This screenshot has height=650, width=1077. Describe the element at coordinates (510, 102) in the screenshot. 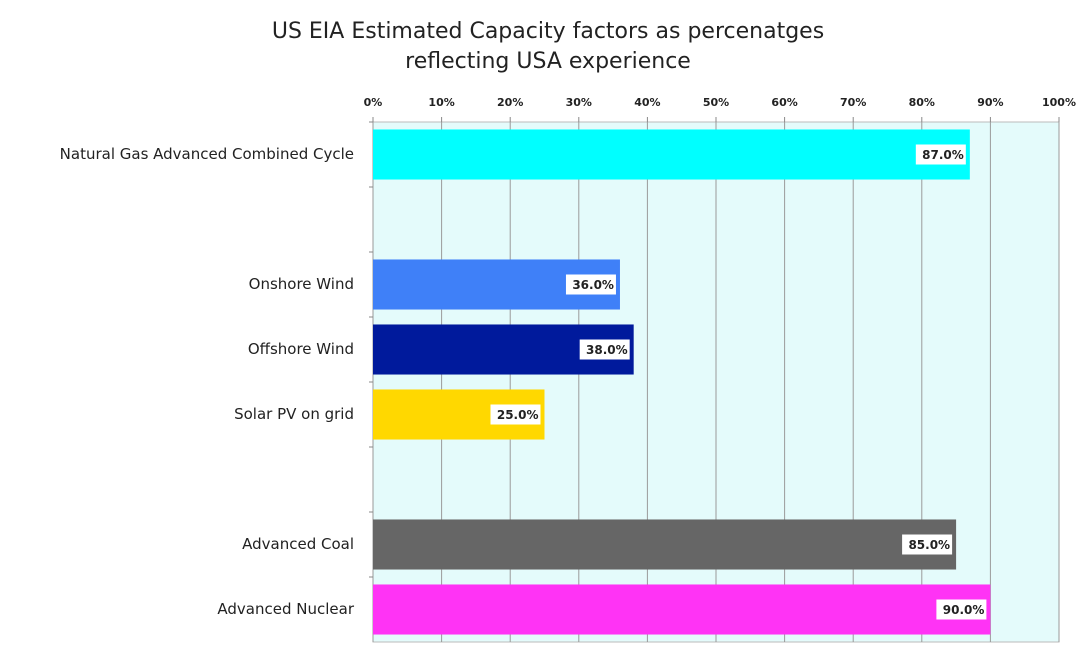

I see `x-tick-label: 20%` at that location.